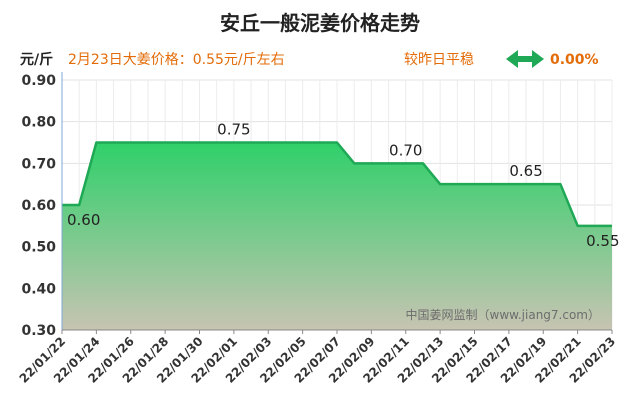  I want to click on y-axis-ticks: 0.30 0.40 0.50 0.60 0.70 0.80 0.90, so click(38, 206).